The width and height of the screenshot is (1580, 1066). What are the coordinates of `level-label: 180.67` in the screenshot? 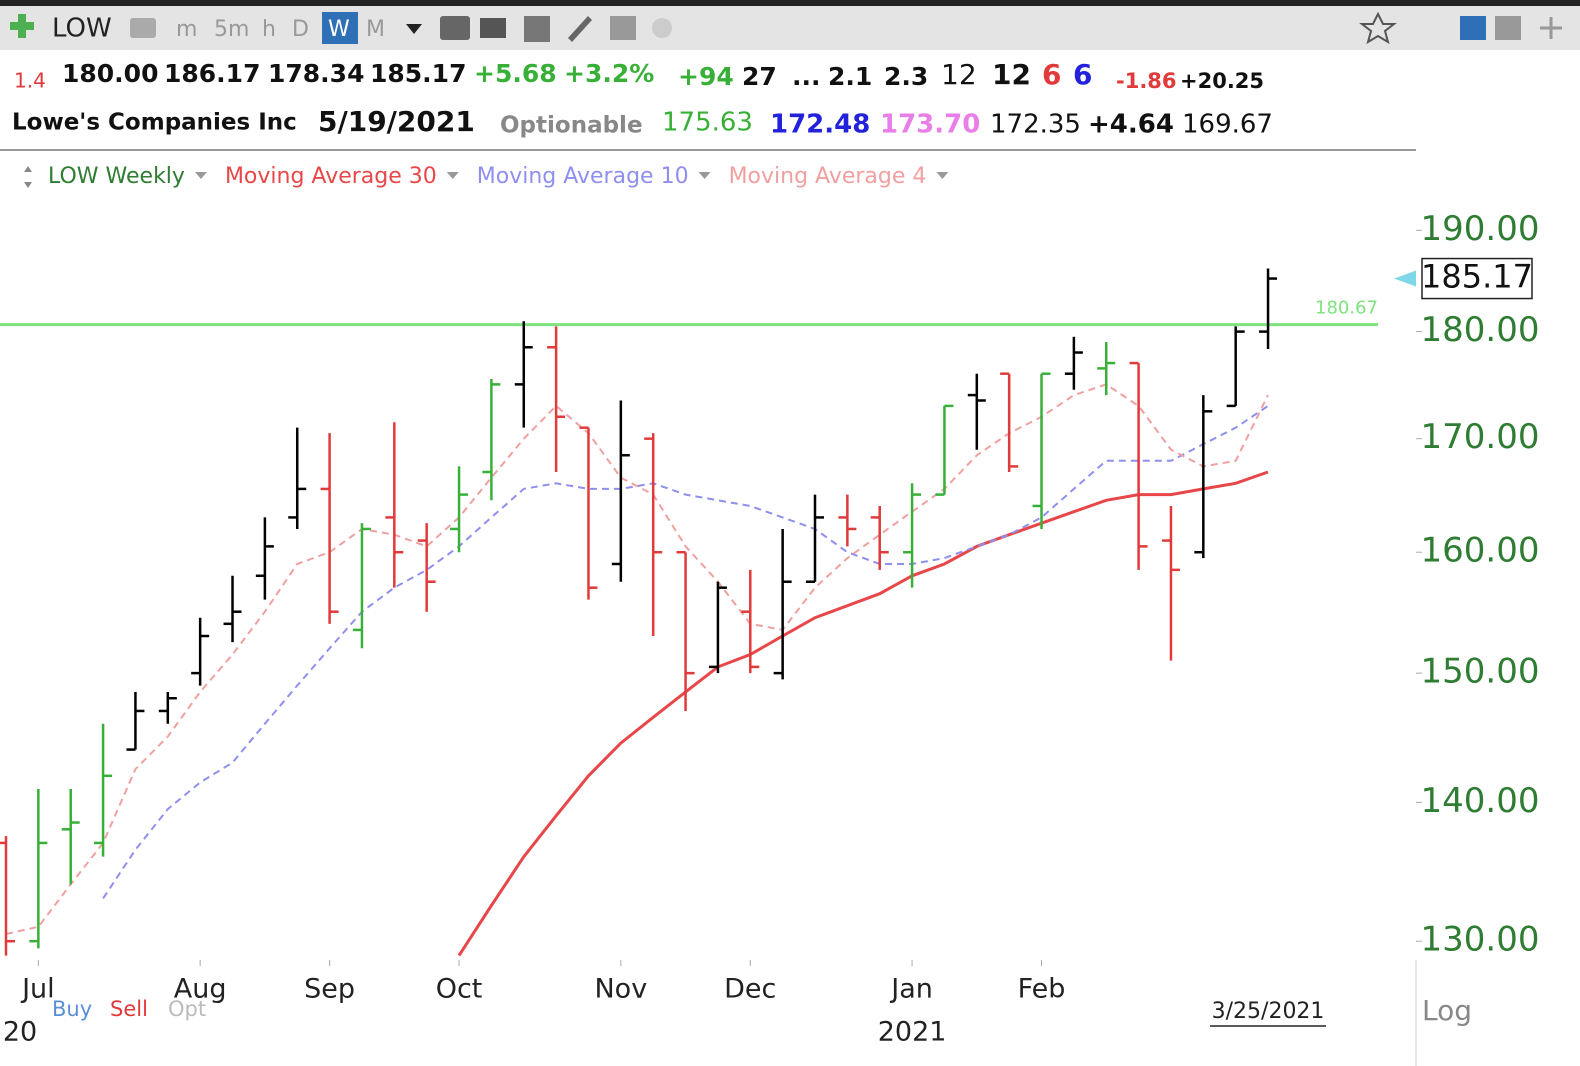 It's located at (1346, 308).